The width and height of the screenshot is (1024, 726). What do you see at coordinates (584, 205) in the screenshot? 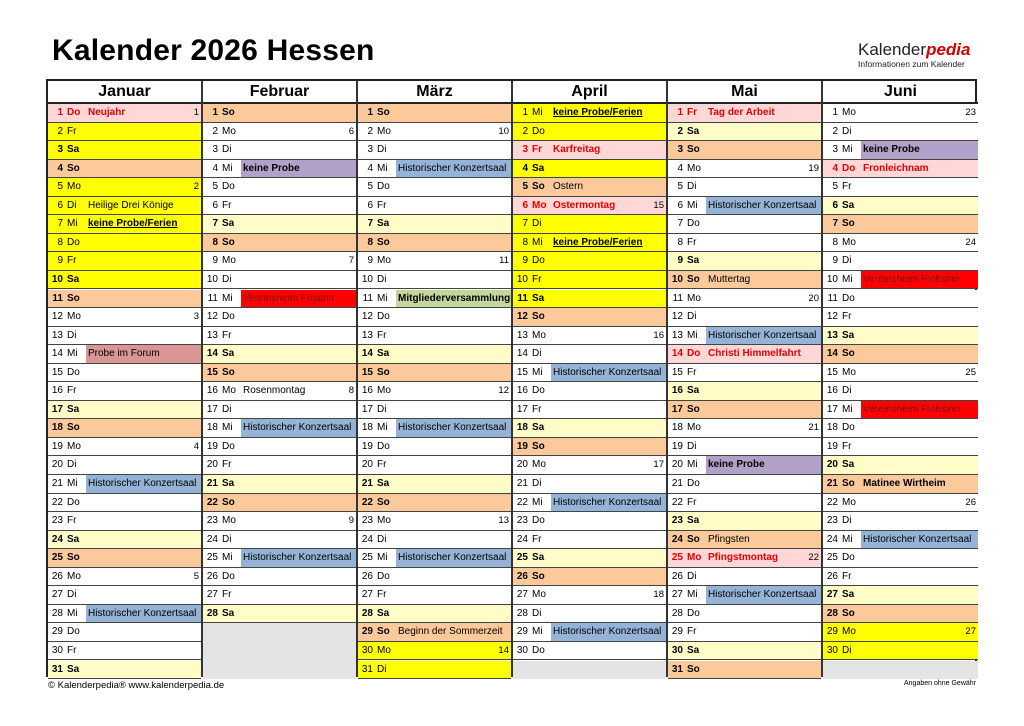
I see `event-label: Ostermontag` at bounding box center [584, 205].